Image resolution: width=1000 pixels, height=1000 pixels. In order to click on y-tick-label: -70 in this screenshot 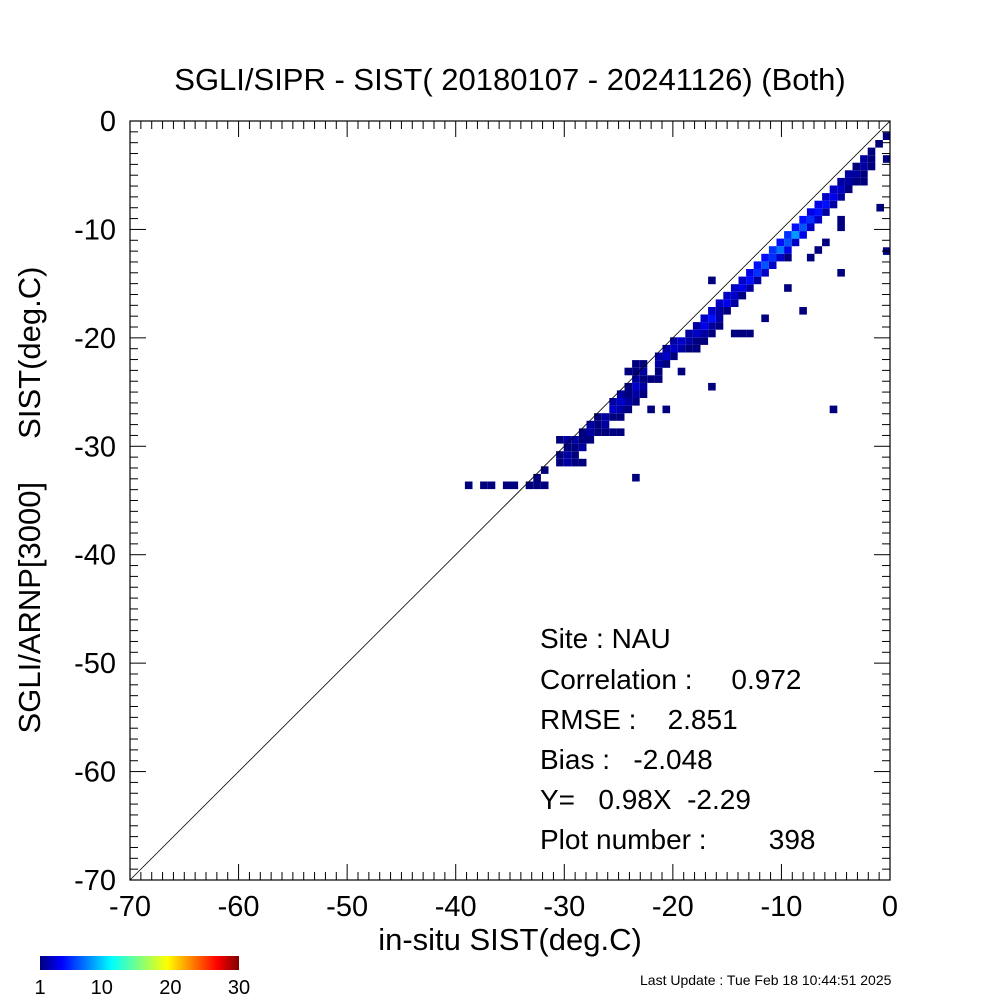, I will do `click(95, 881)`.